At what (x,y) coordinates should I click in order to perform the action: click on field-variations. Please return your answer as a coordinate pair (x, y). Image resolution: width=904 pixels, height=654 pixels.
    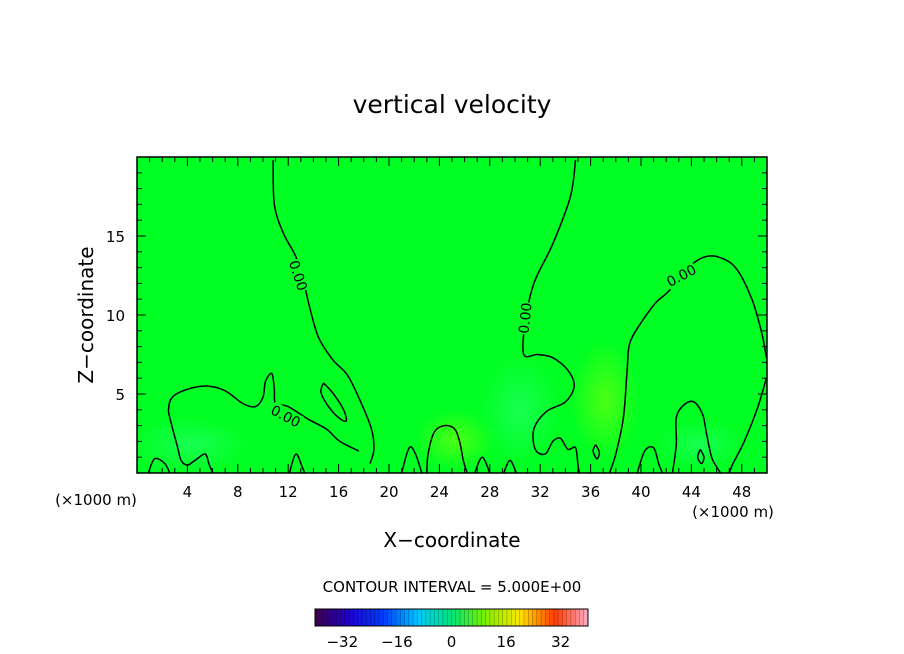
    Looking at the image, I should click on (441, 406).